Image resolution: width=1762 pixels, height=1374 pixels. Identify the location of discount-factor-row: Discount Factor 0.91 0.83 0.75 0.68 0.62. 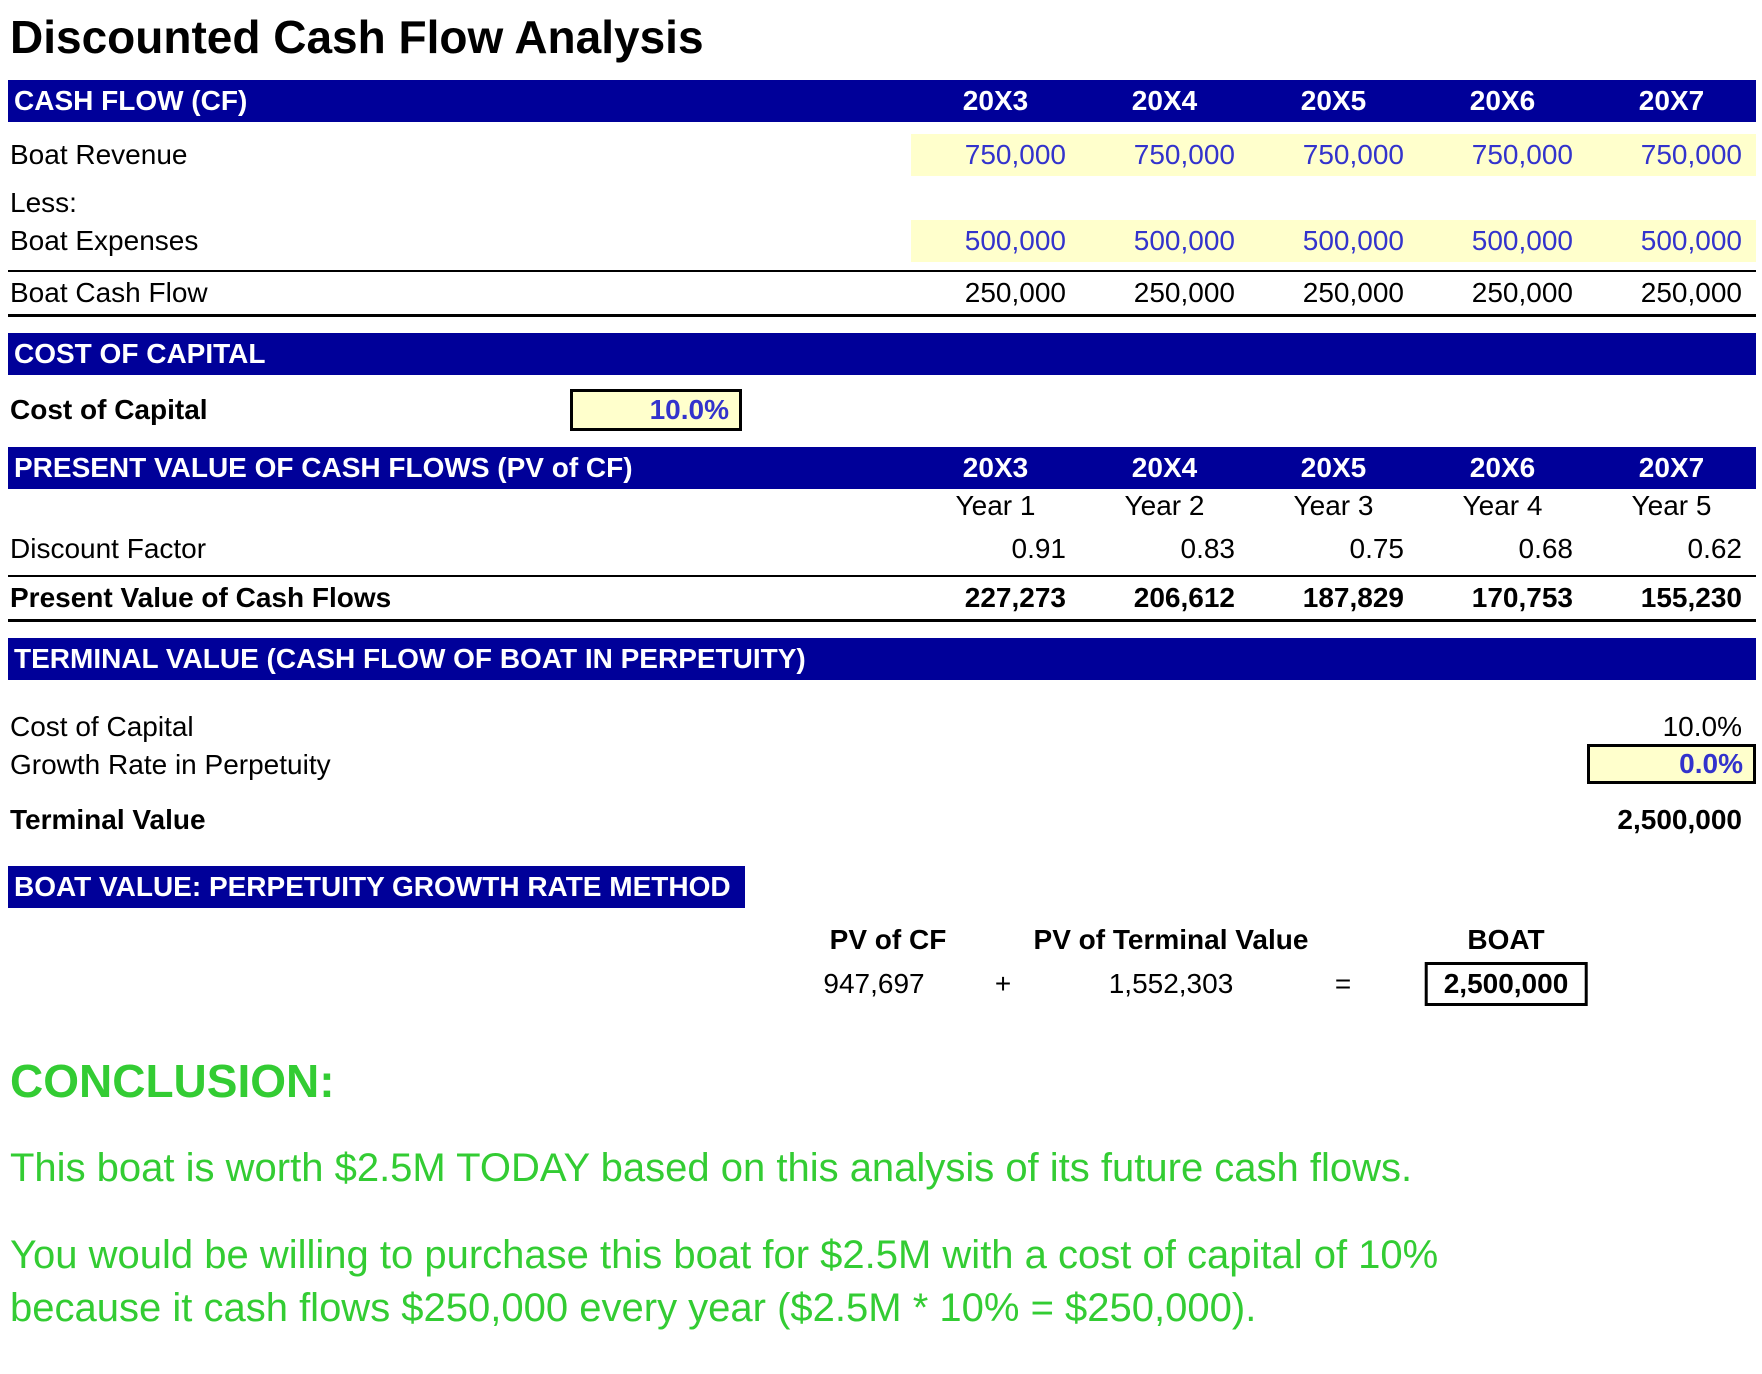
(882, 549).